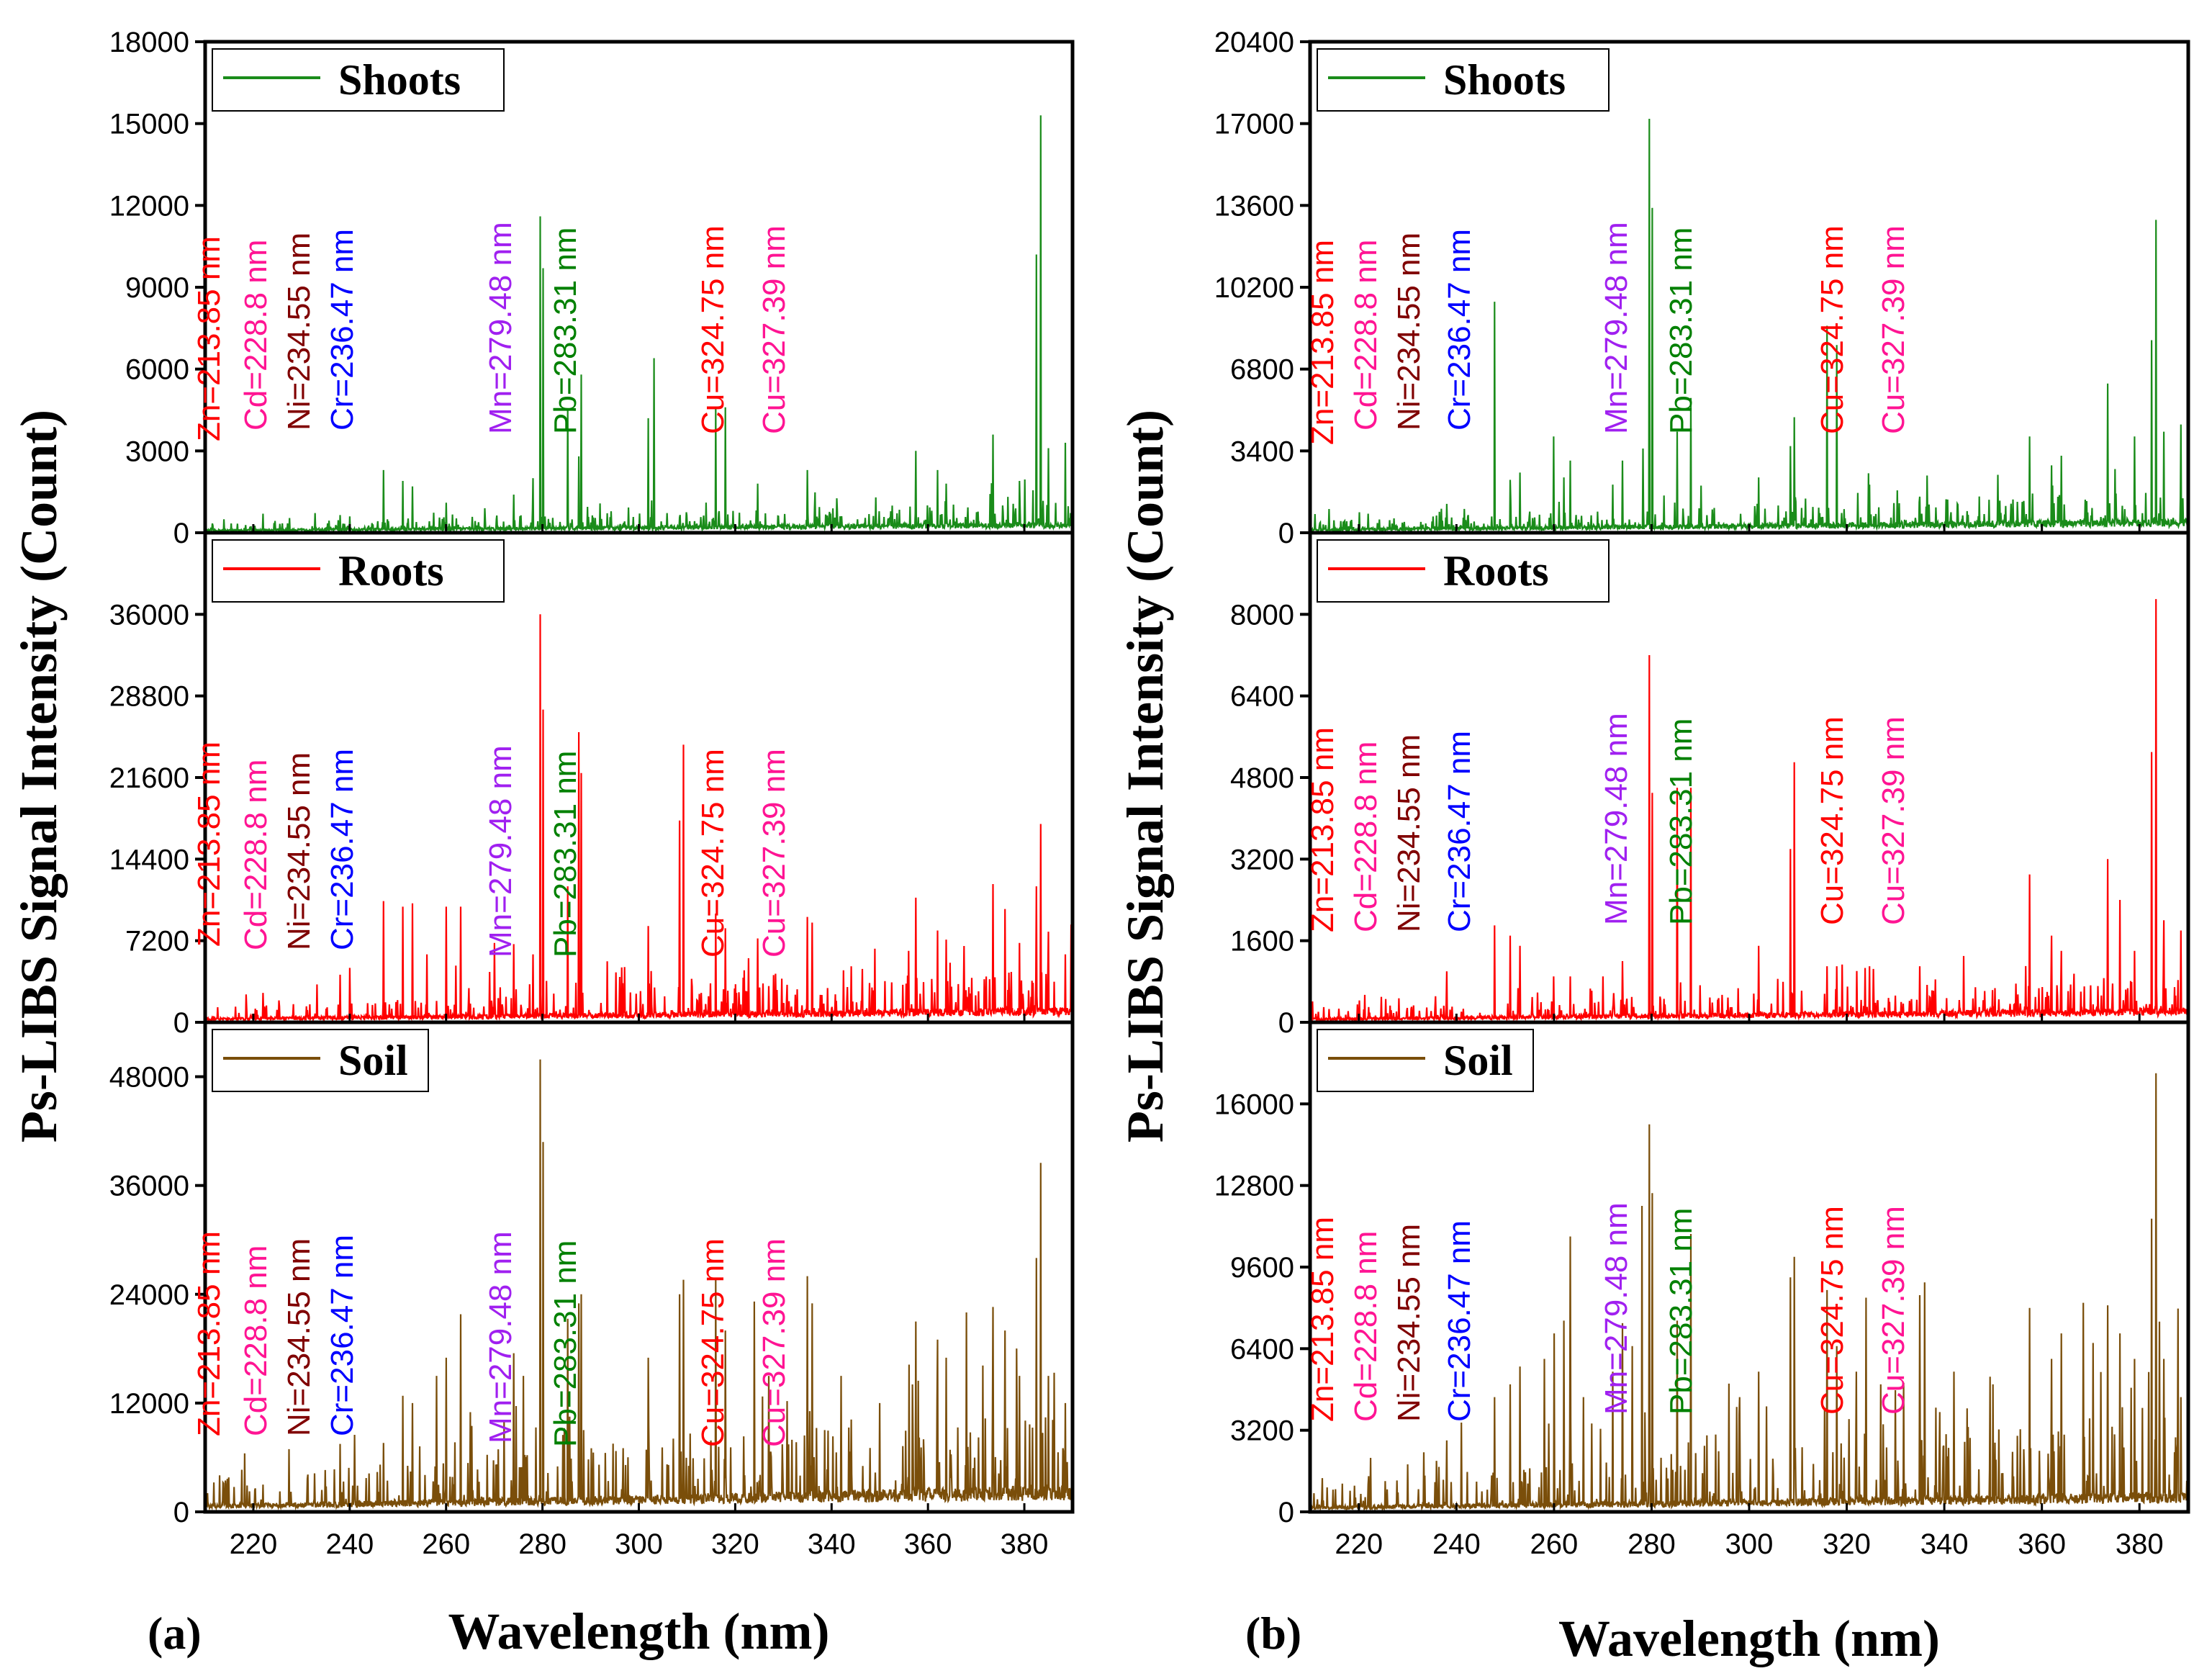 Image resolution: width=2212 pixels, height=1676 pixels. What do you see at coordinates (1254, 42) in the screenshot?
I see `y-tick-label: 20400` at bounding box center [1254, 42].